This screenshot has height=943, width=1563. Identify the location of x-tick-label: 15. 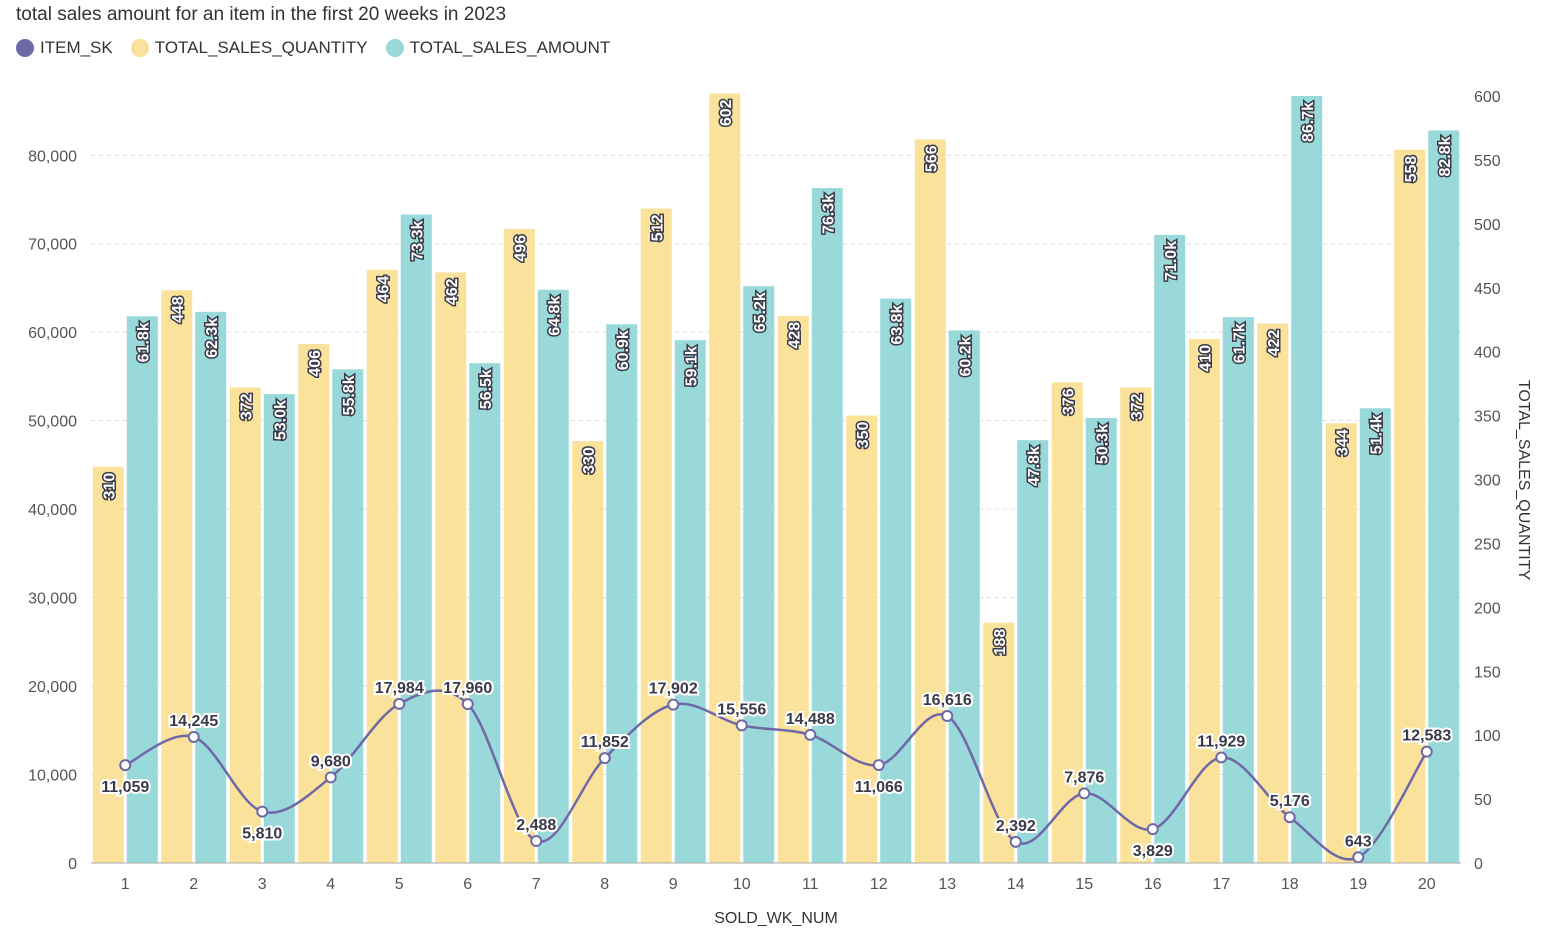
(1084, 884).